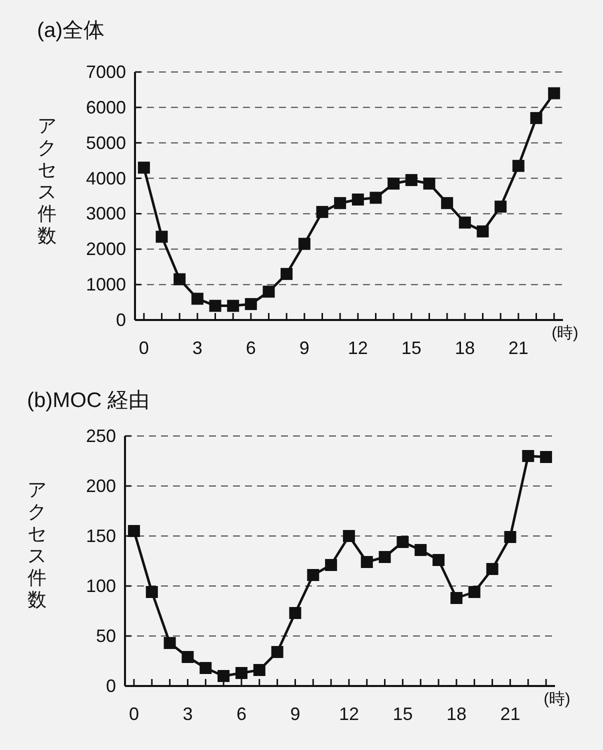 This screenshot has height=750, width=603. I want to click on y-tick-label: 5000, so click(106, 142).